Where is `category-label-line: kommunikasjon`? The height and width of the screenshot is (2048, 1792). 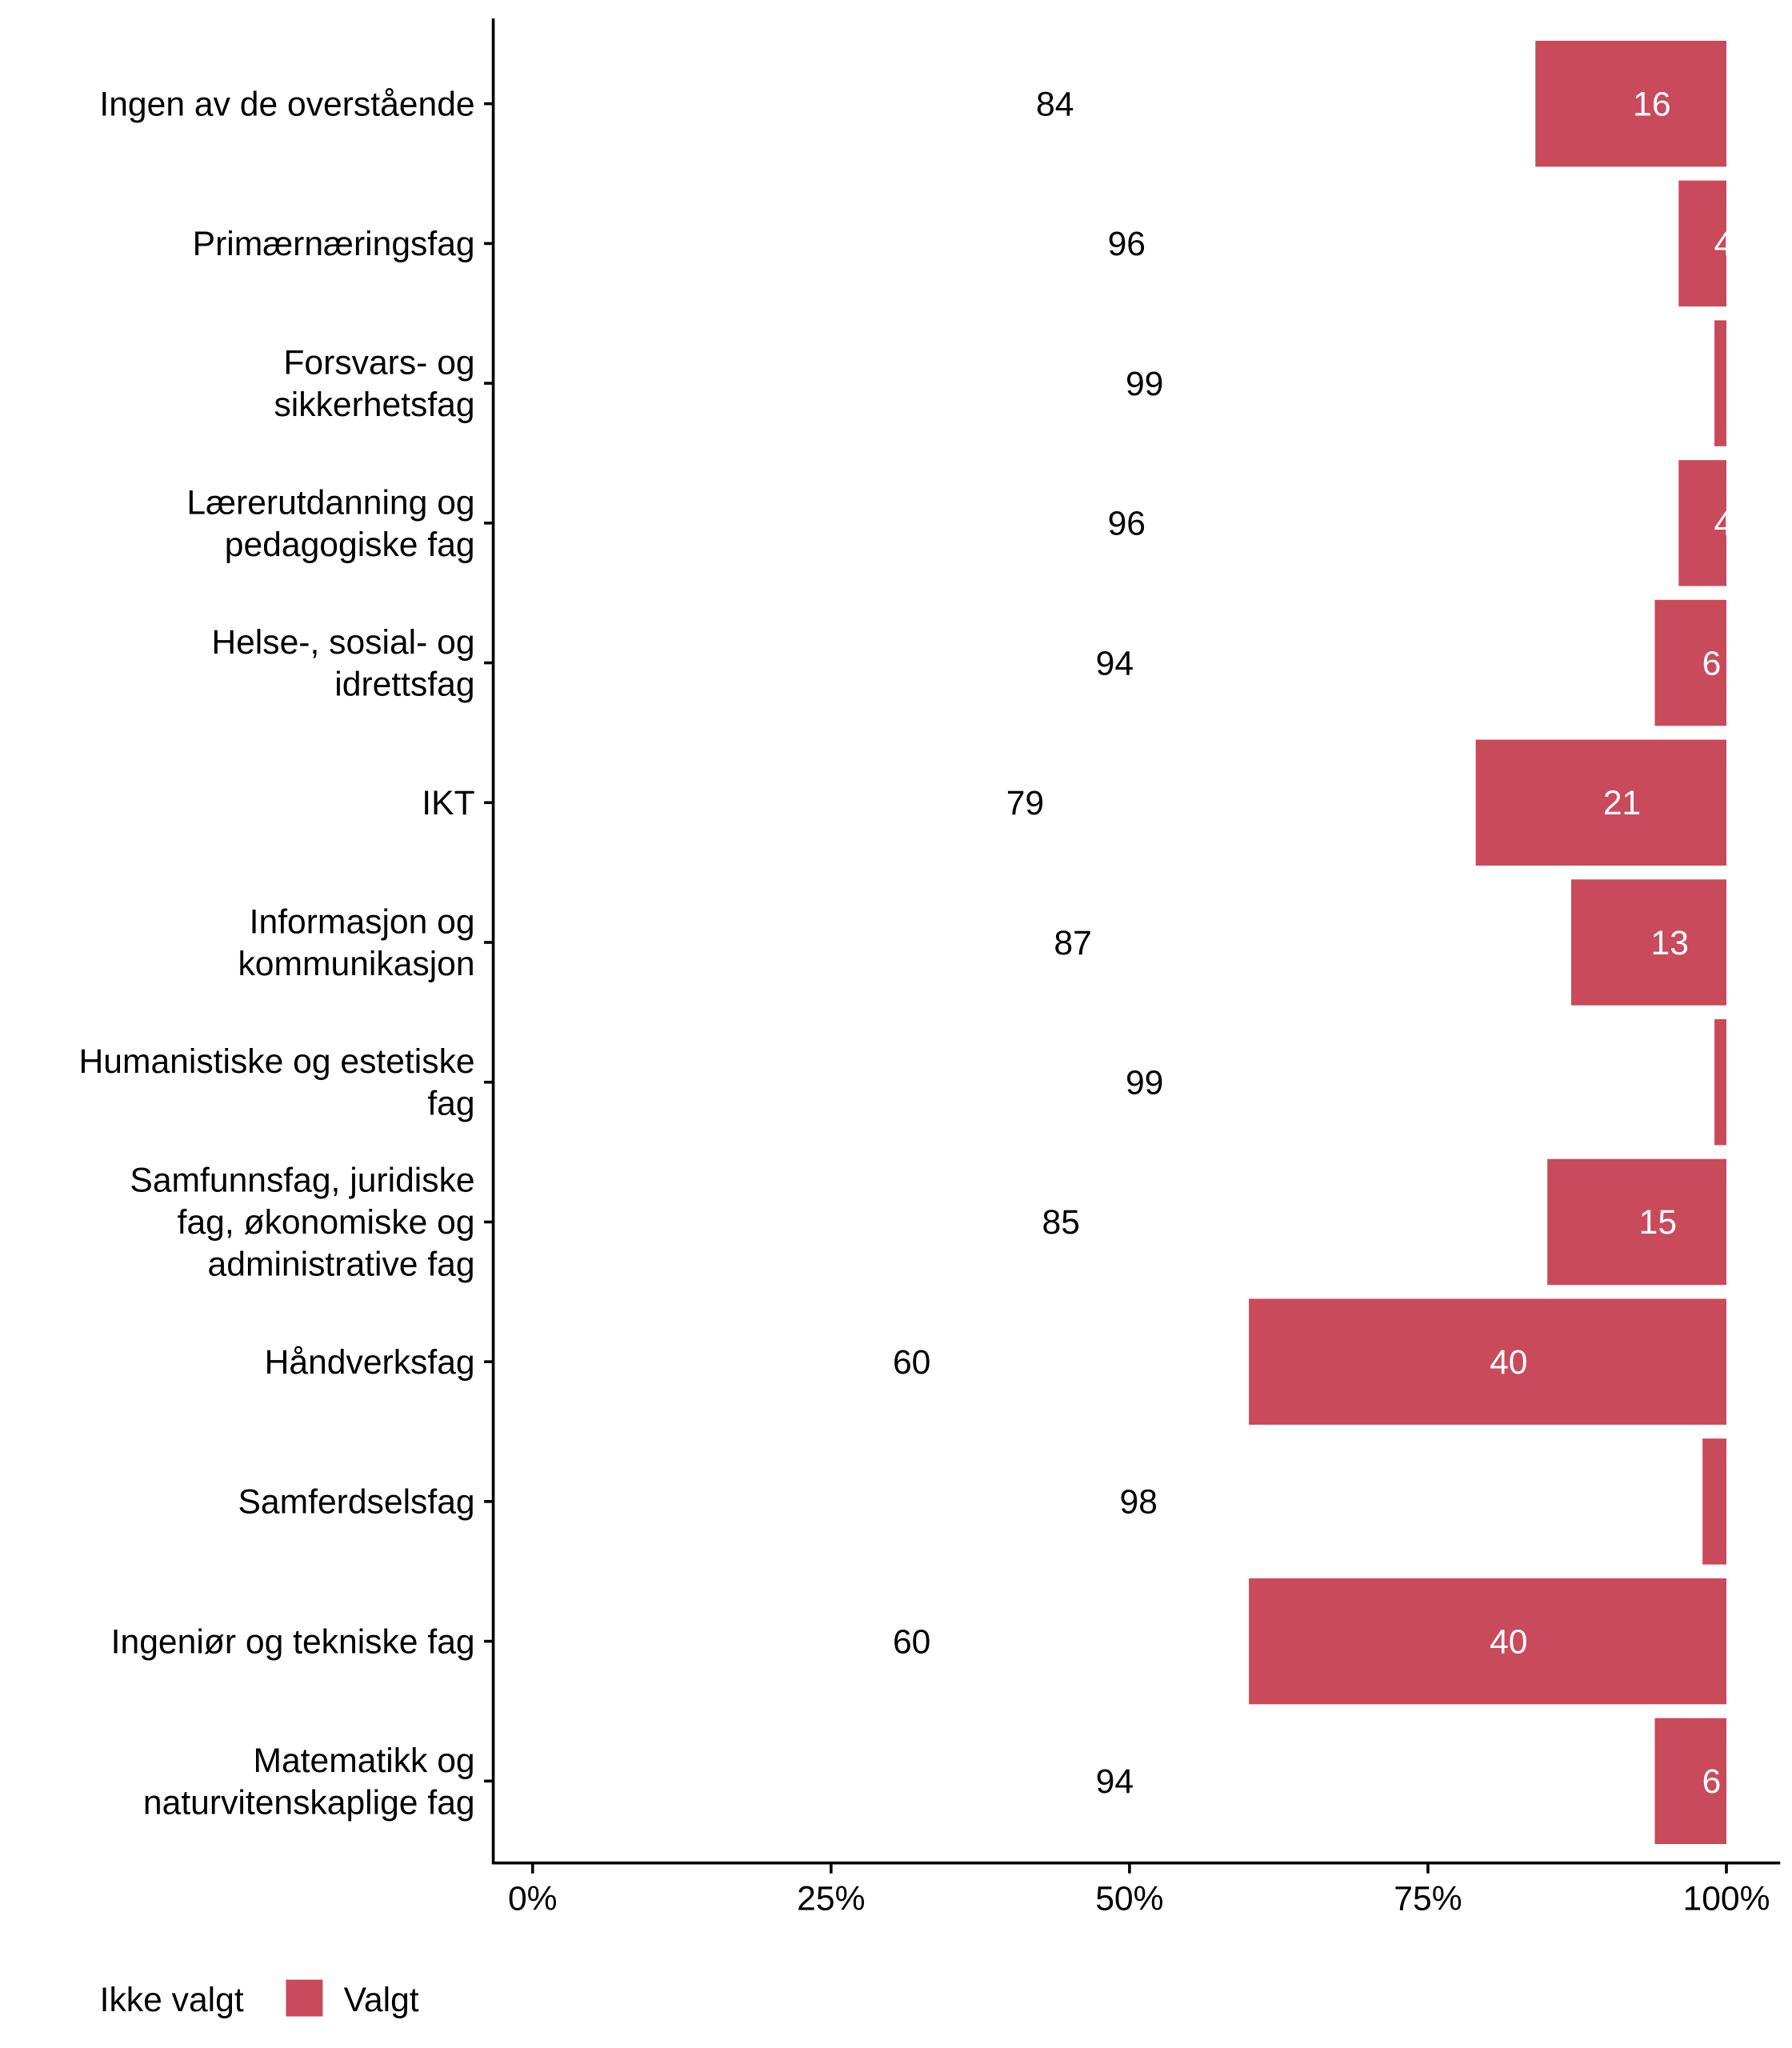
category-label-line: kommunikasjon is located at coordinates (356, 964).